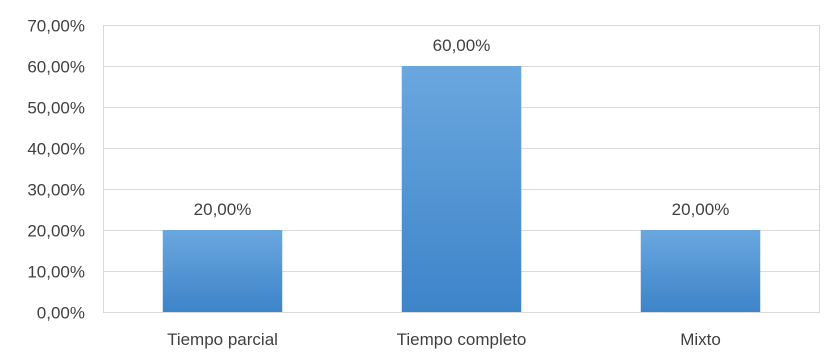 The image size is (837, 354). I want to click on y-tick-label: 0,00%, so click(61, 313).